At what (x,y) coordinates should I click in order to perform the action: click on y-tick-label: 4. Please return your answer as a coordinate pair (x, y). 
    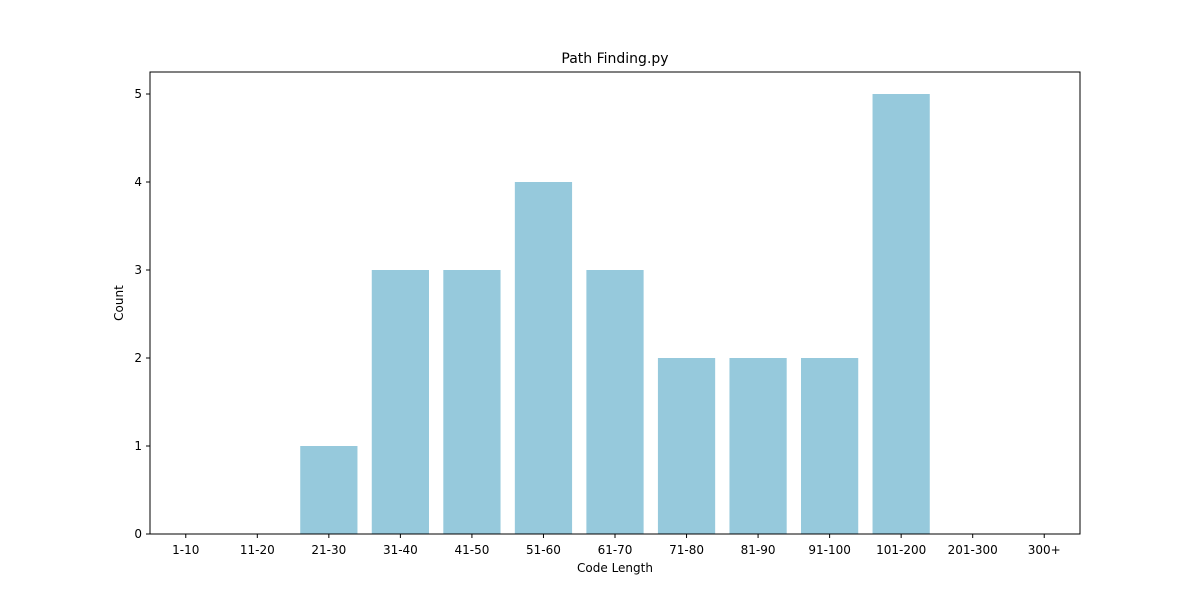
    Looking at the image, I should click on (138, 182).